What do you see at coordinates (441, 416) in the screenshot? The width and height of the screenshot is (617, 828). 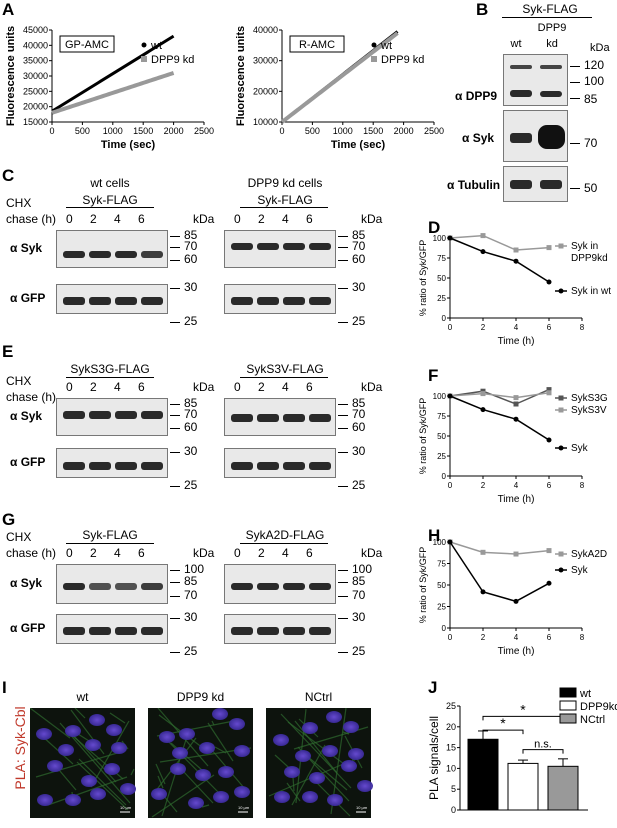 I see `ytick-label: 75` at bounding box center [441, 416].